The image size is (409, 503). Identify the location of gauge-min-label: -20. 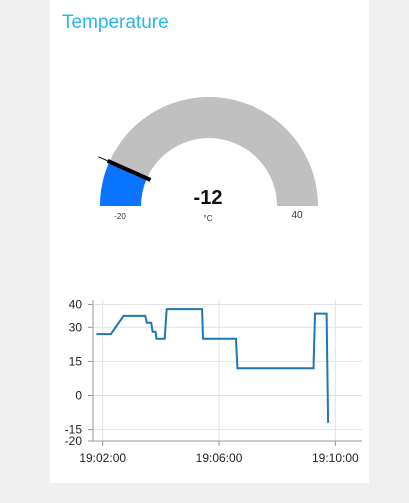
(120, 216).